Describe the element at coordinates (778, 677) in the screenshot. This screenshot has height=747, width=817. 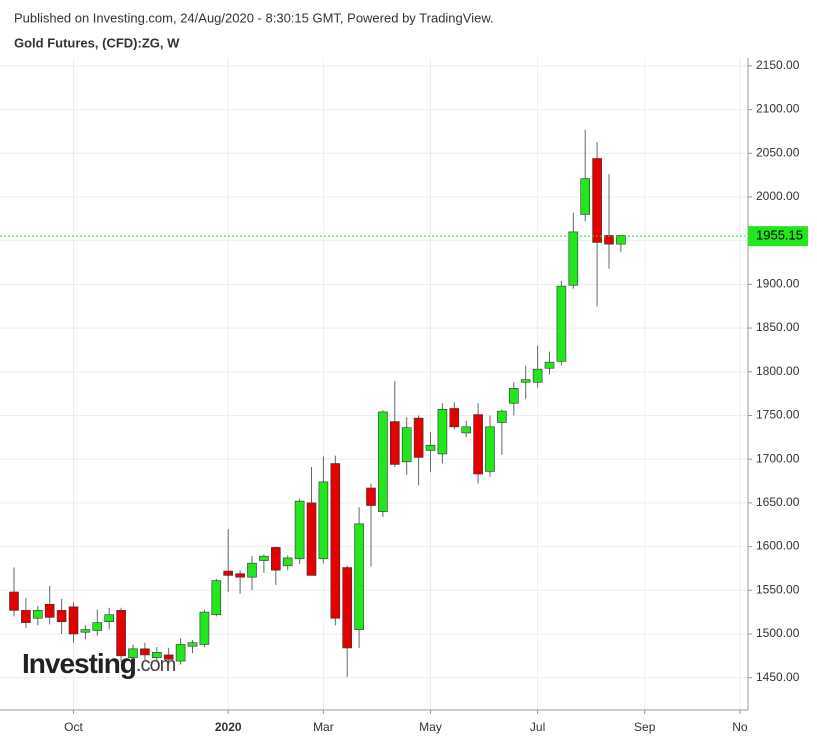
I see `y-tick-label: 1450.00` at that location.